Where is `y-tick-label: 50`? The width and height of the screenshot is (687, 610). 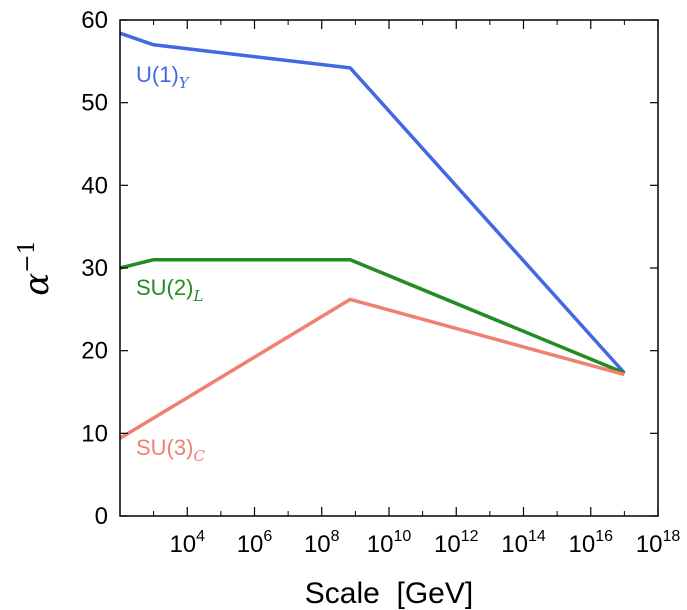 y-tick-label: 50 is located at coordinates (94, 103).